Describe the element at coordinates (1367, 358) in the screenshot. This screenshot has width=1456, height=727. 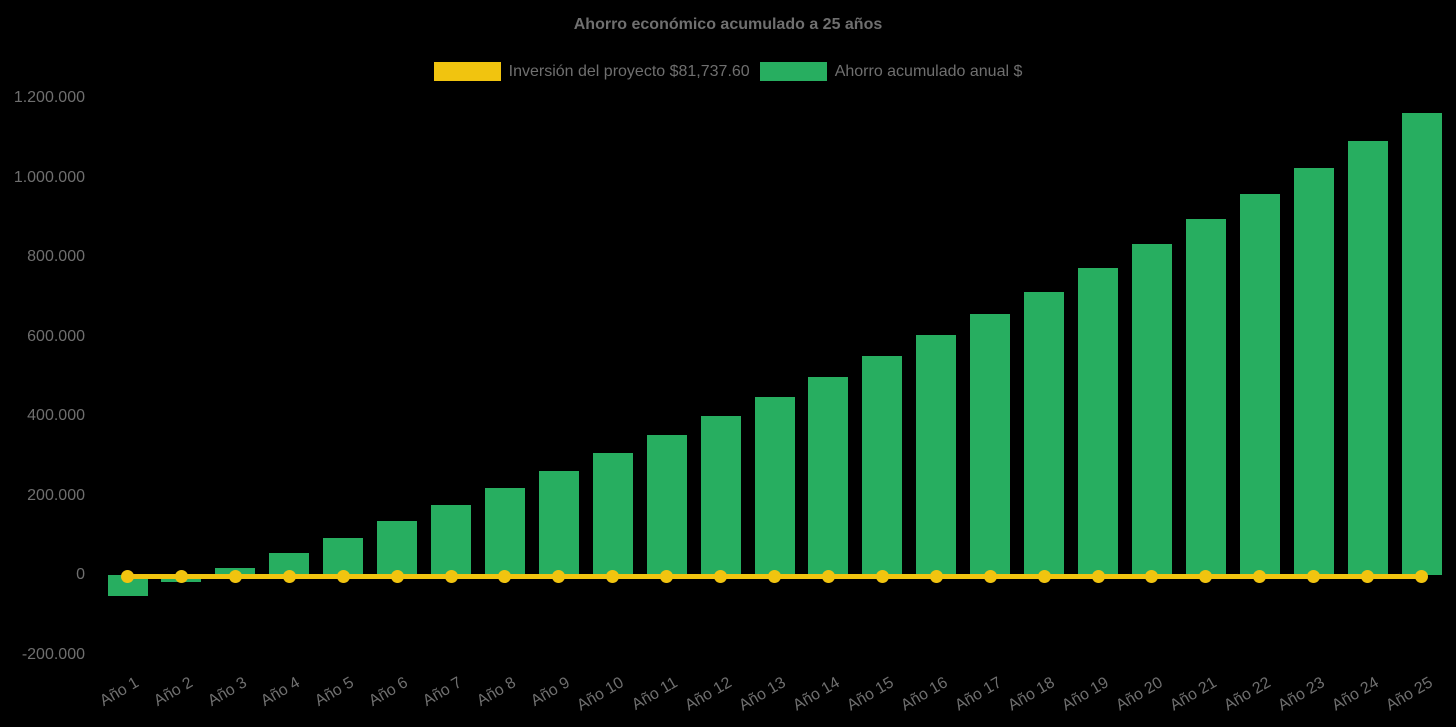
I see `bar-año-24` at that location.